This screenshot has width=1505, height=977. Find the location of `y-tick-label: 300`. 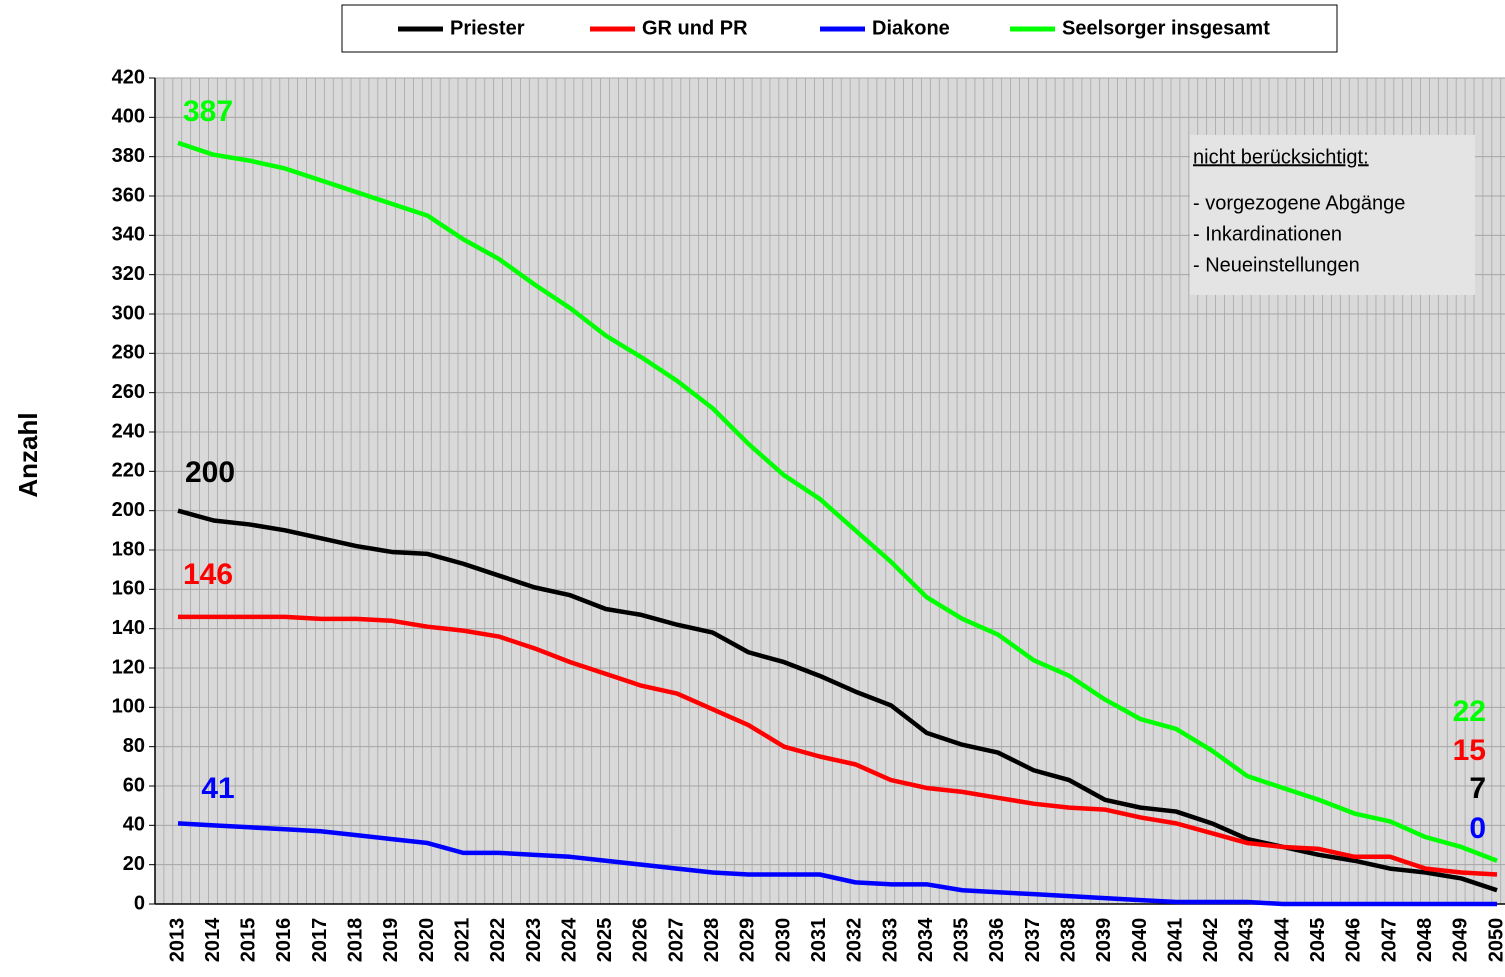

y-tick-label: 300 is located at coordinates (128, 313).